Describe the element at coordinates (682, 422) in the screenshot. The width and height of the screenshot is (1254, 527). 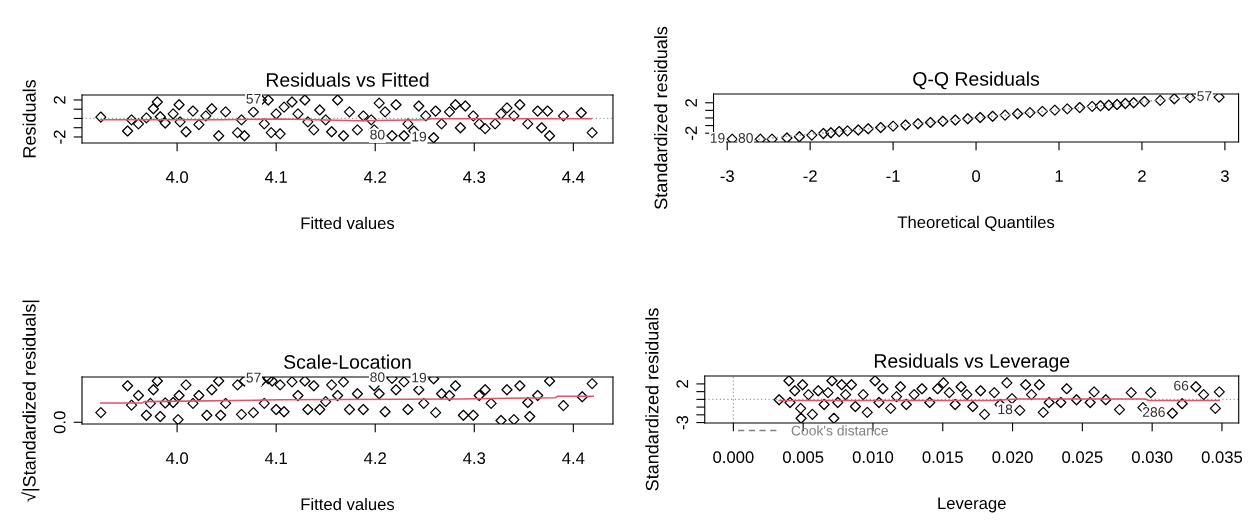
I see `y-tick-label: -3` at that location.